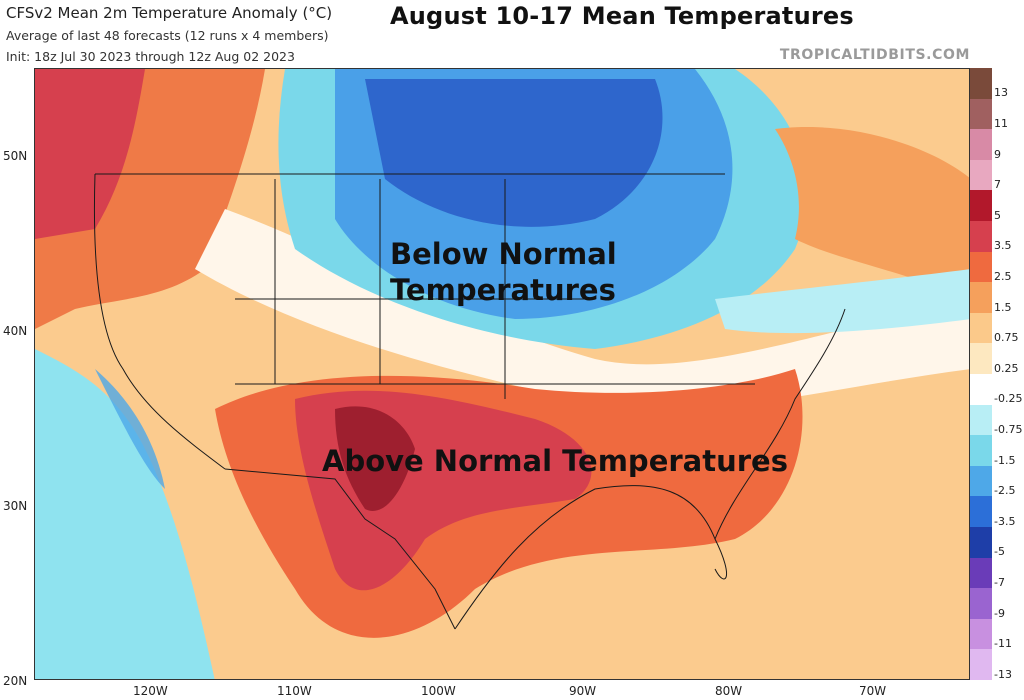  Describe the element at coordinates (997, 512) in the screenshot. I see `legend-row: -3.5` at that location.